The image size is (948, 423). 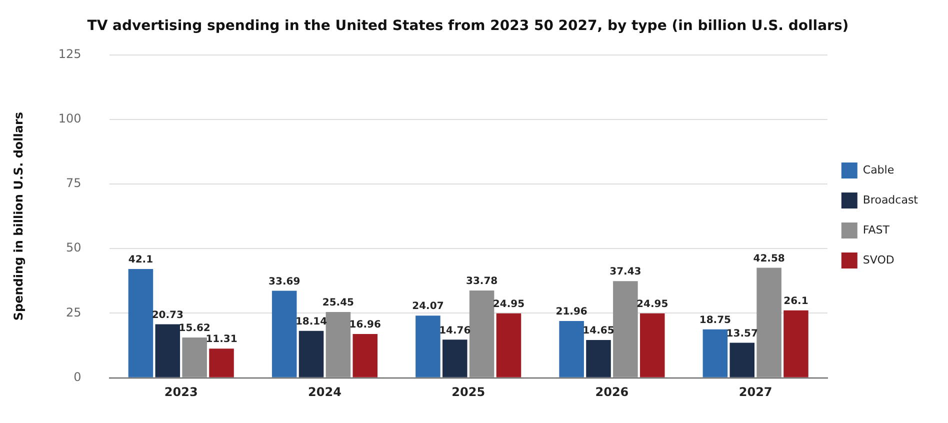 What do you see at coordinates (755, 392) in the screenshot?
I see `x-tick-label: 2027` at bounding box center [755, 392].